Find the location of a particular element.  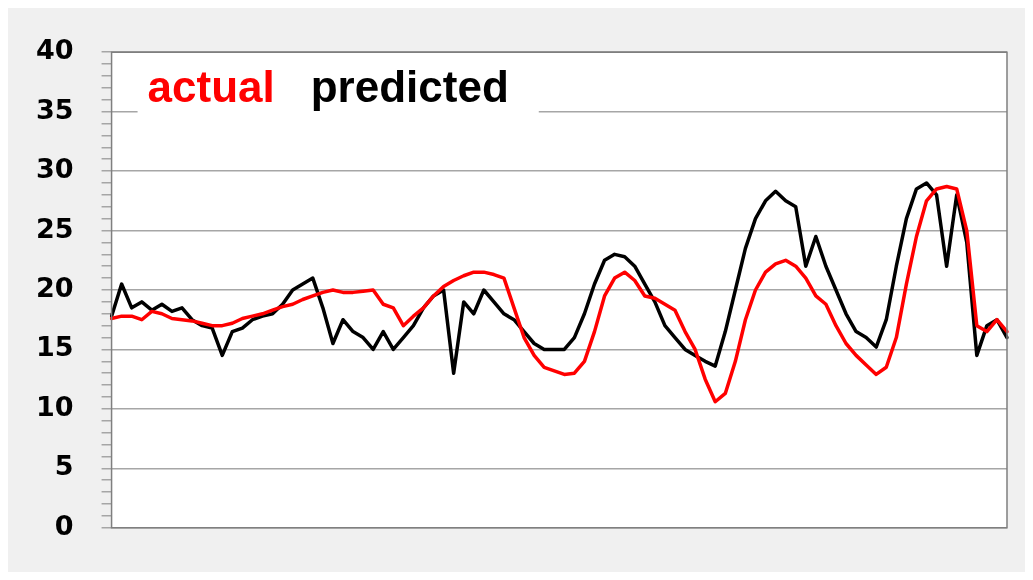

y-tick-label: 30 is located at coordinates (55, 169).